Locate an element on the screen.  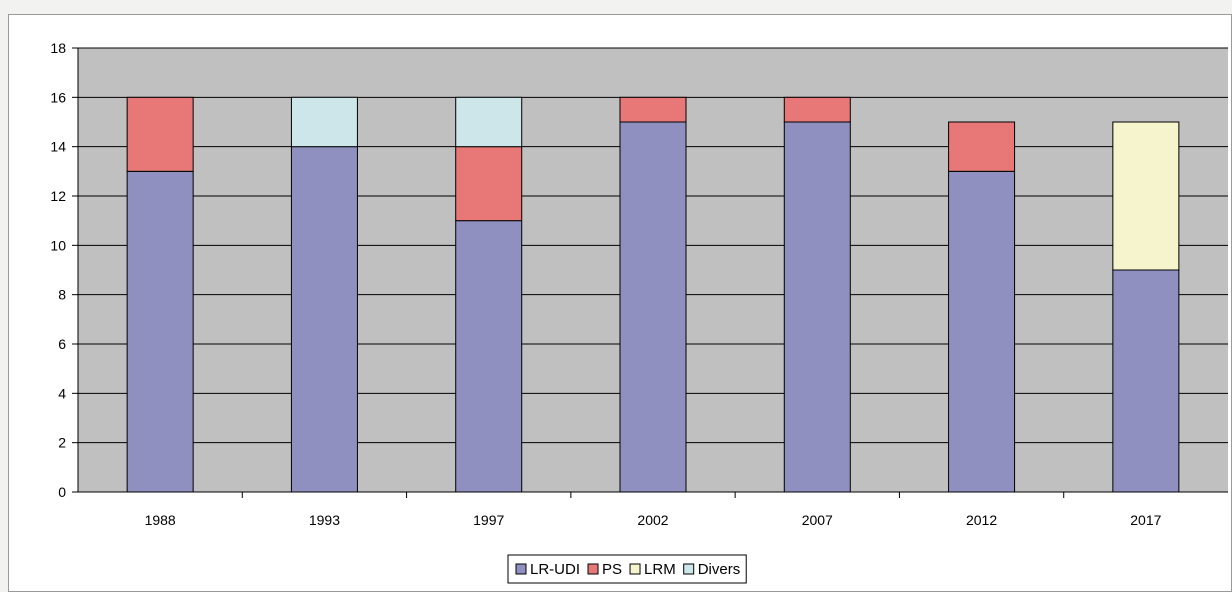
bar-lr-udi-2012 is located at coordinates (982, 331).